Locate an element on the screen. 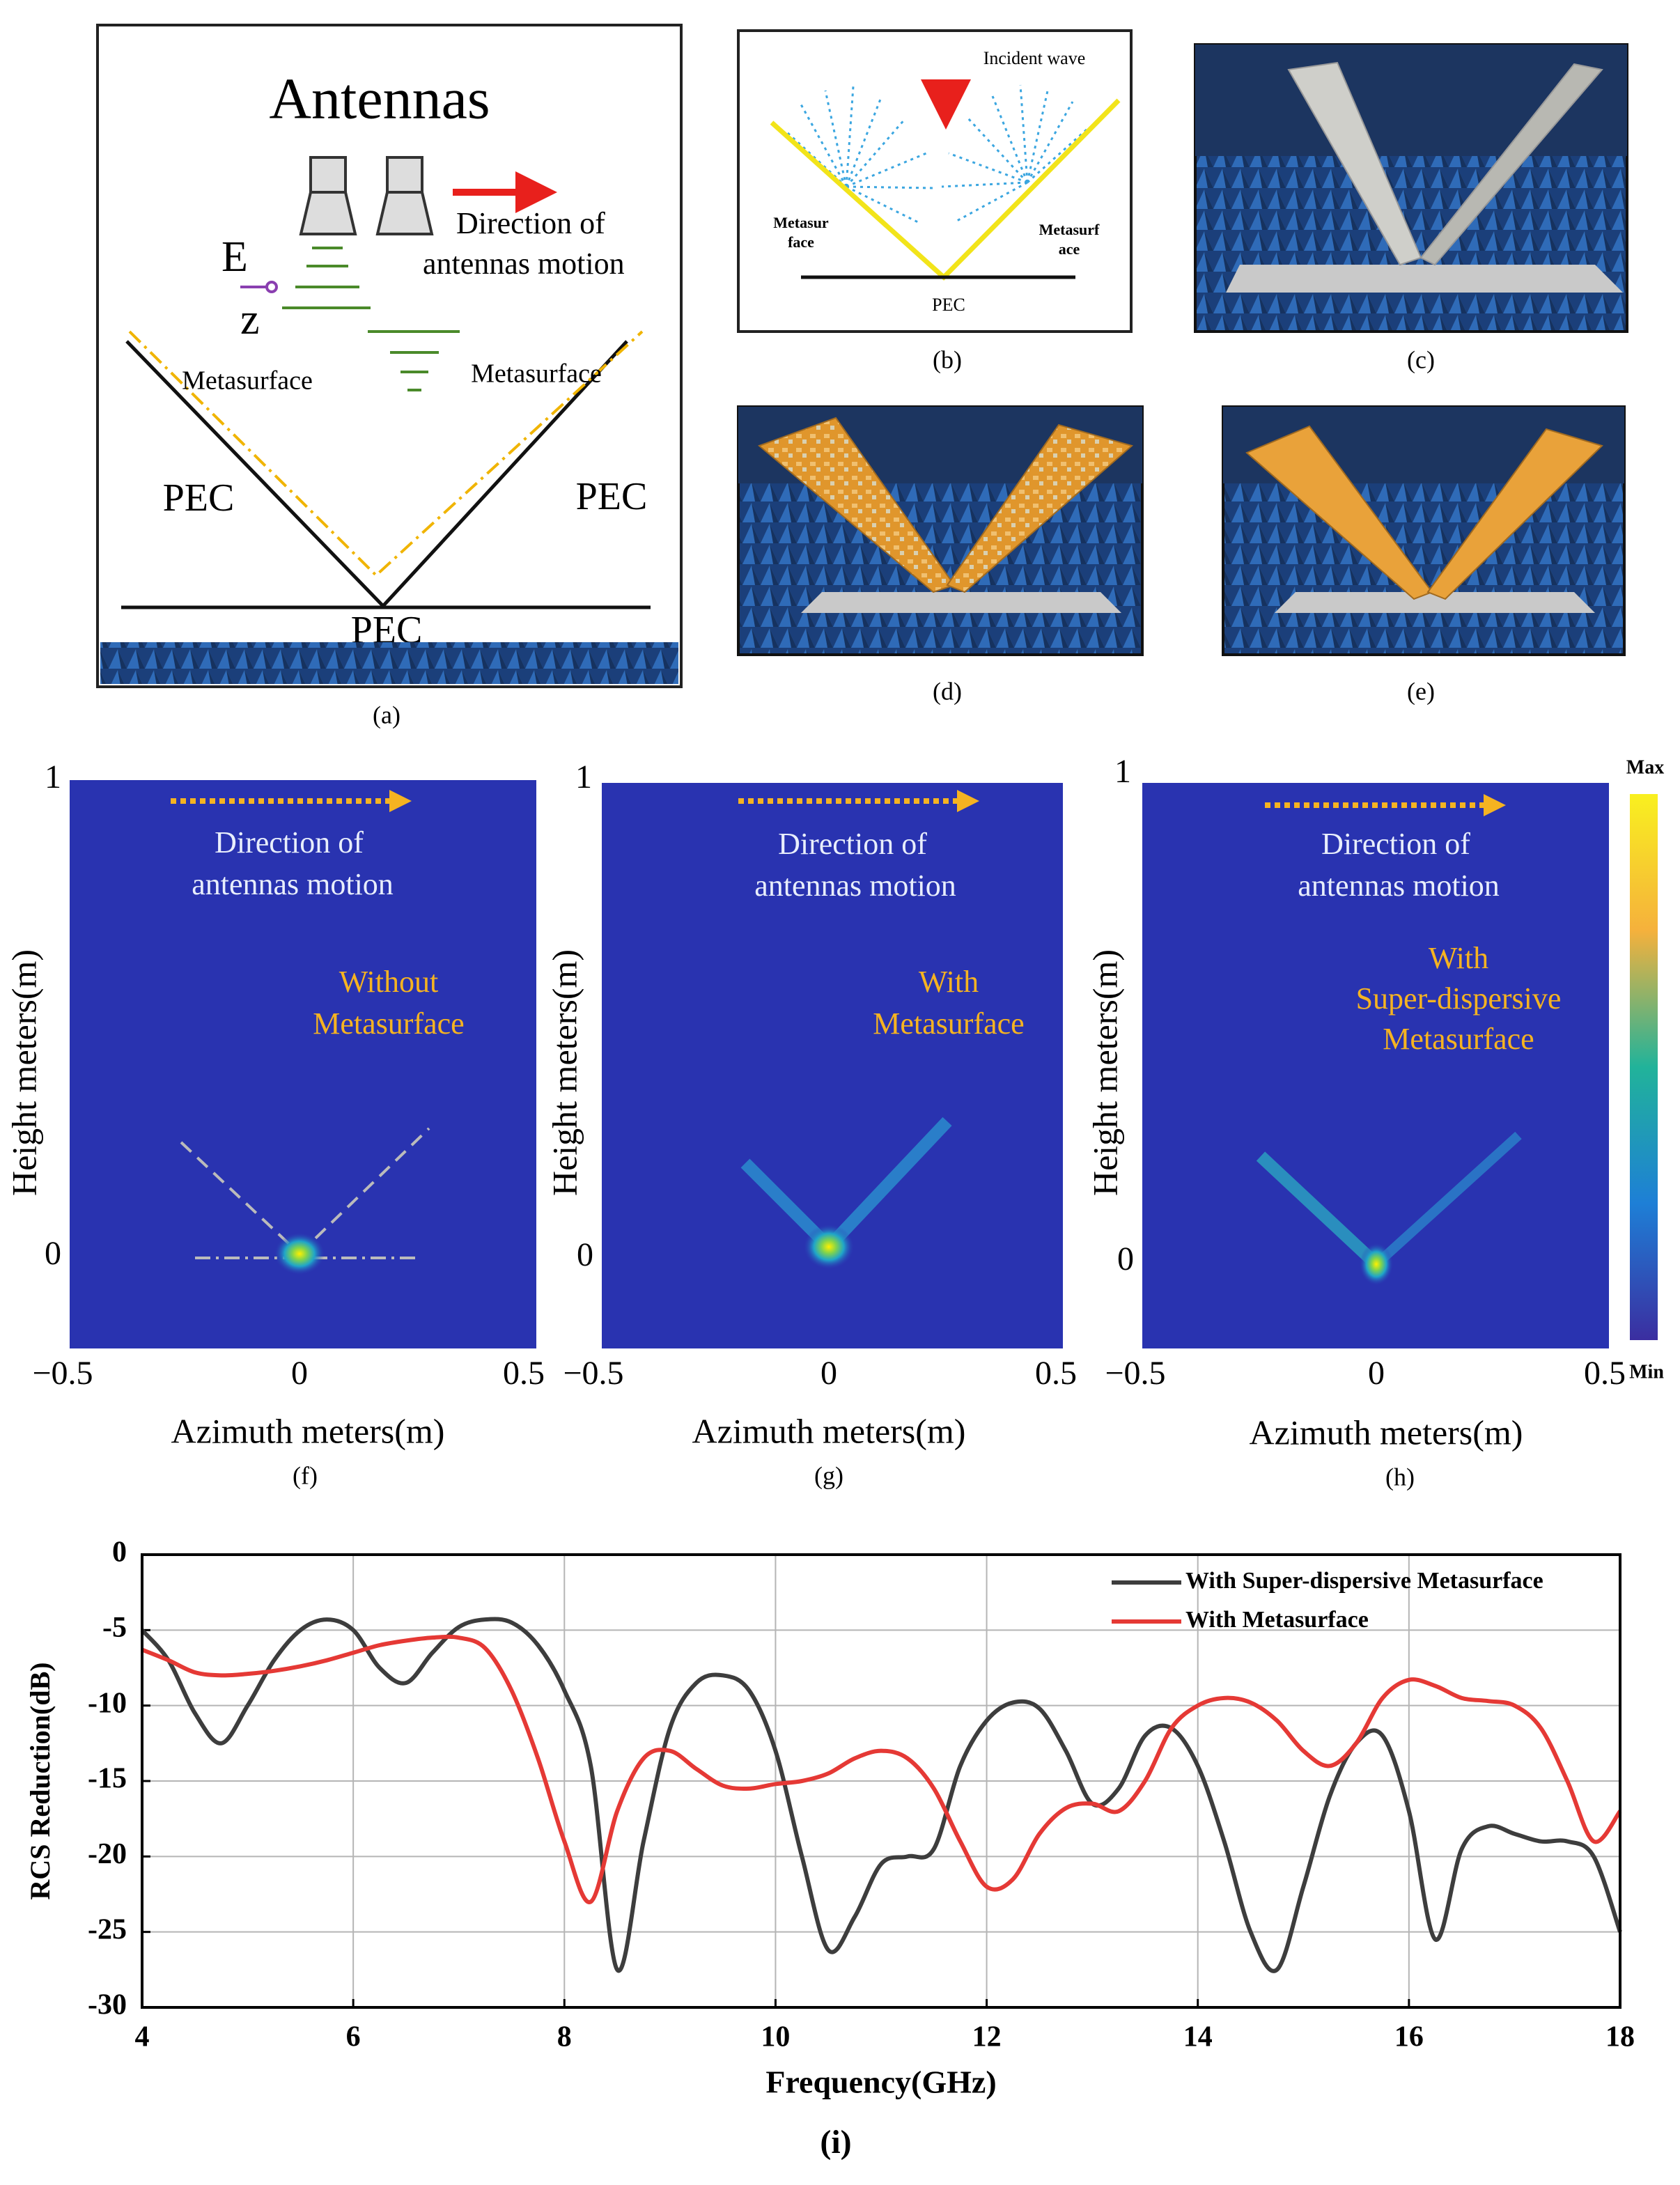 The image size is (1680, 2185). absorber is located at coordinates (389, 663).